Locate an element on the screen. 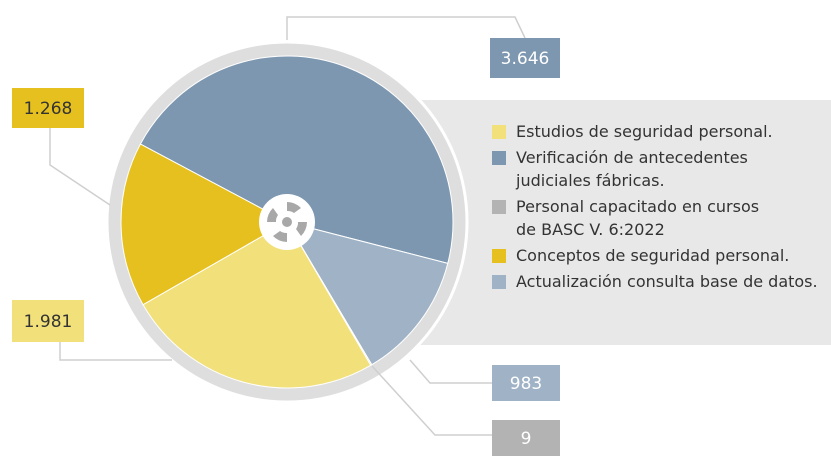  legend-item: Actualización consulta base de datos. is located at coordinates (655, 281).